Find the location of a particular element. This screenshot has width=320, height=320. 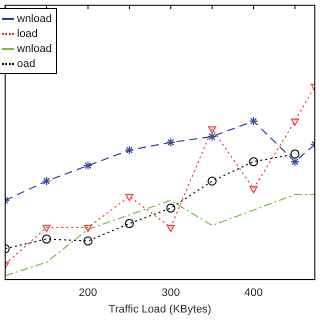

x-tick-label: 300 is located at coordinates (171, 293).